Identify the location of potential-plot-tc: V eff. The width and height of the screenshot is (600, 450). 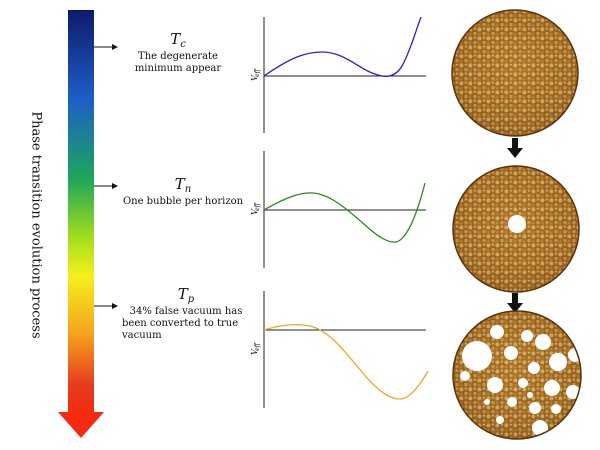
(338, 74).